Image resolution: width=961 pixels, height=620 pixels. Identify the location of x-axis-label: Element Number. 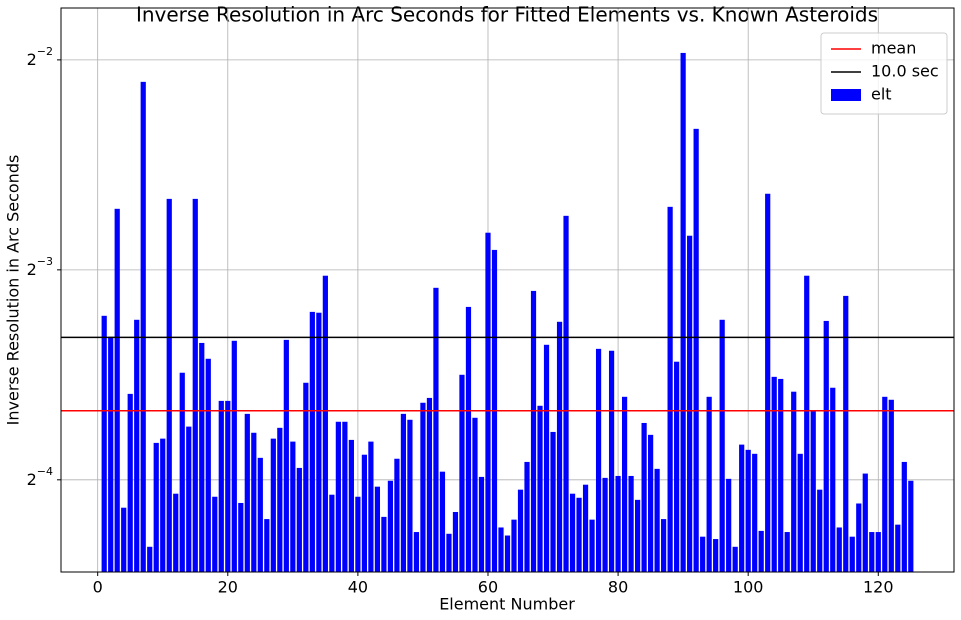
(507, 604).